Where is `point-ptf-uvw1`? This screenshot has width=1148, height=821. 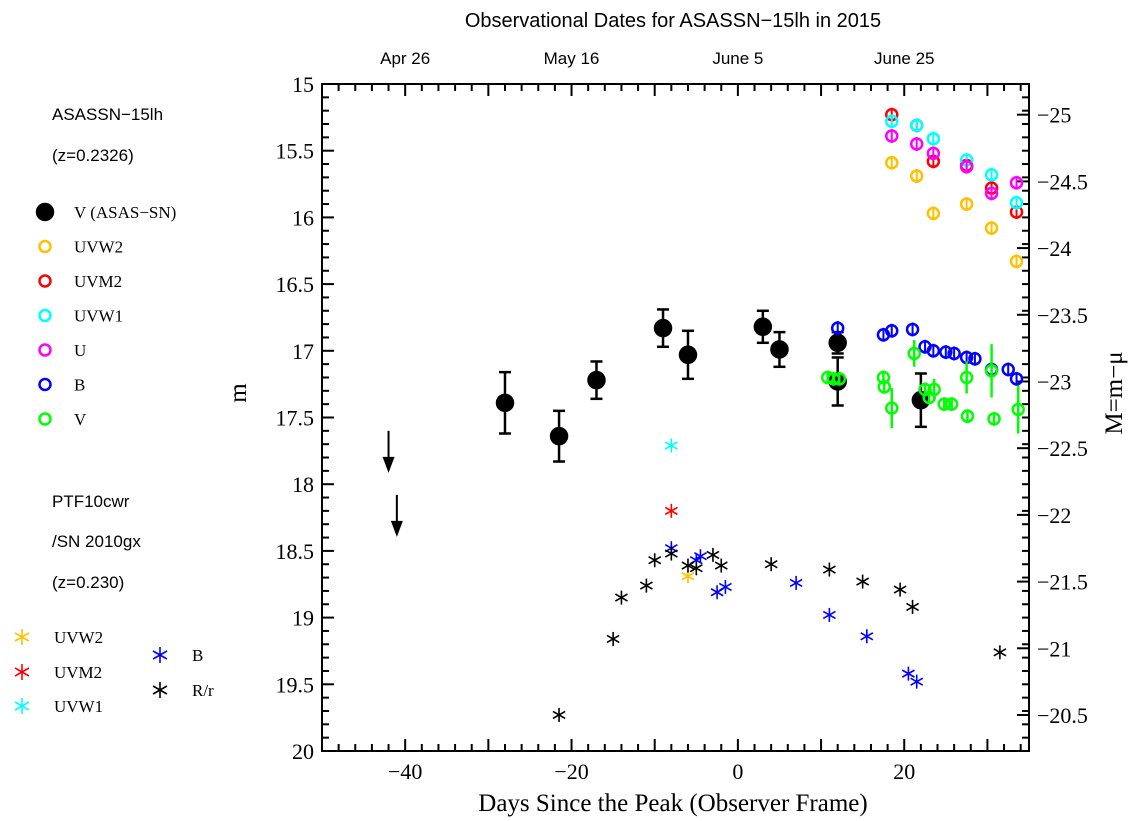
point-ptf-uvw1 is located at coordinates (671, 445).